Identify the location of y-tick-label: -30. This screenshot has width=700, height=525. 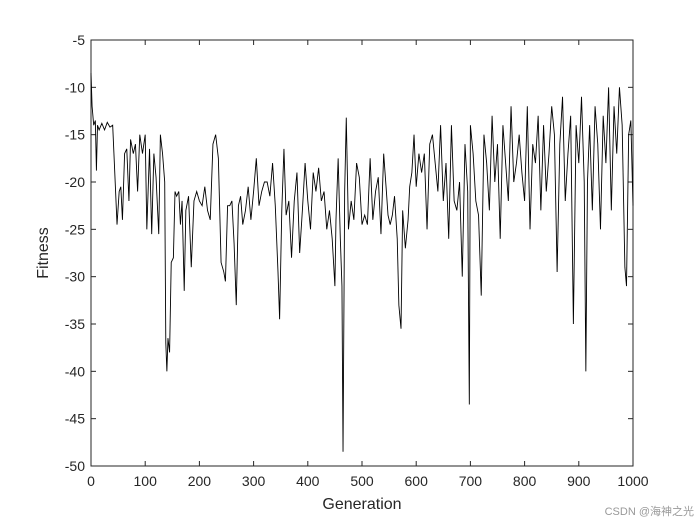
(75, 277).